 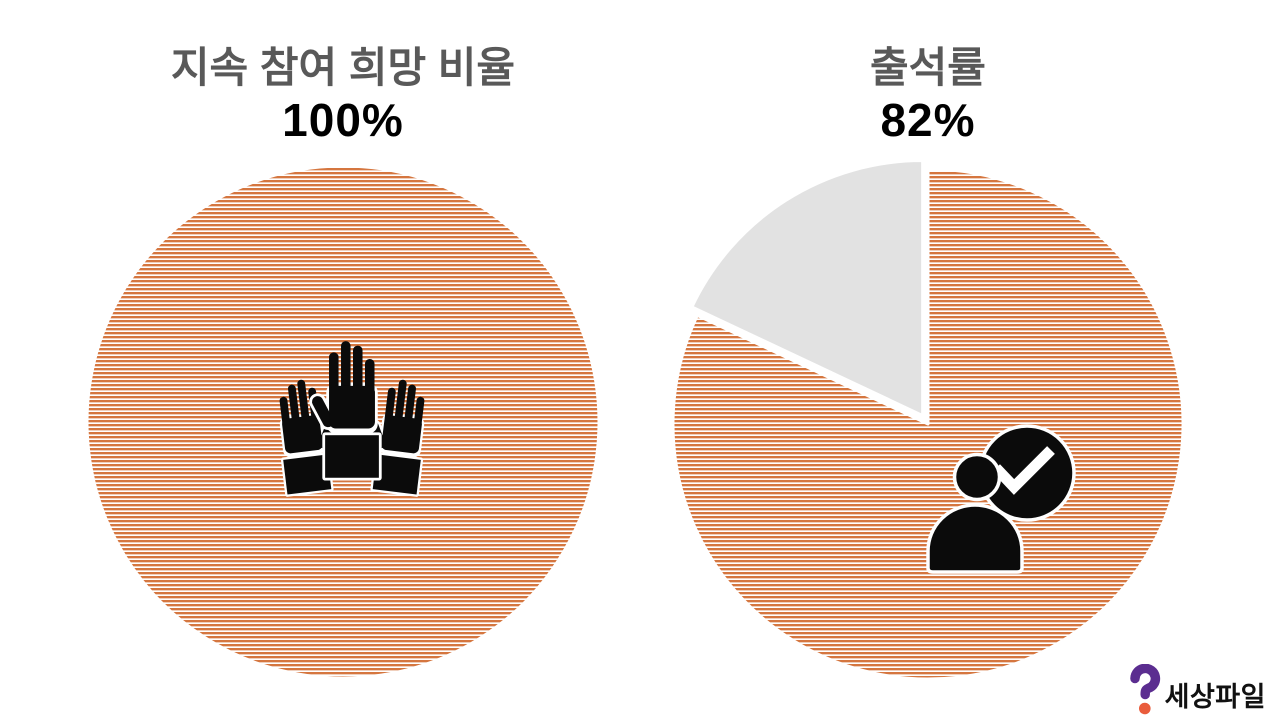 What do you see at coordinates (343, 67) in the screenshot?
I see `participation-title: 지속 참여 희망 비율` at bounding box center [343, 67].